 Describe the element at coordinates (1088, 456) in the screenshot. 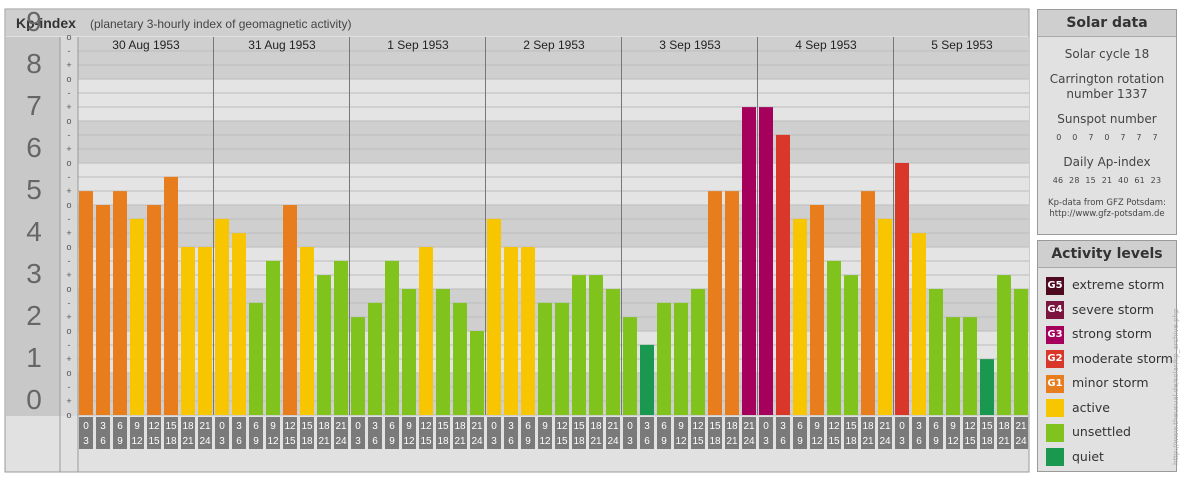

I see `legend-label: quiet` at that location.